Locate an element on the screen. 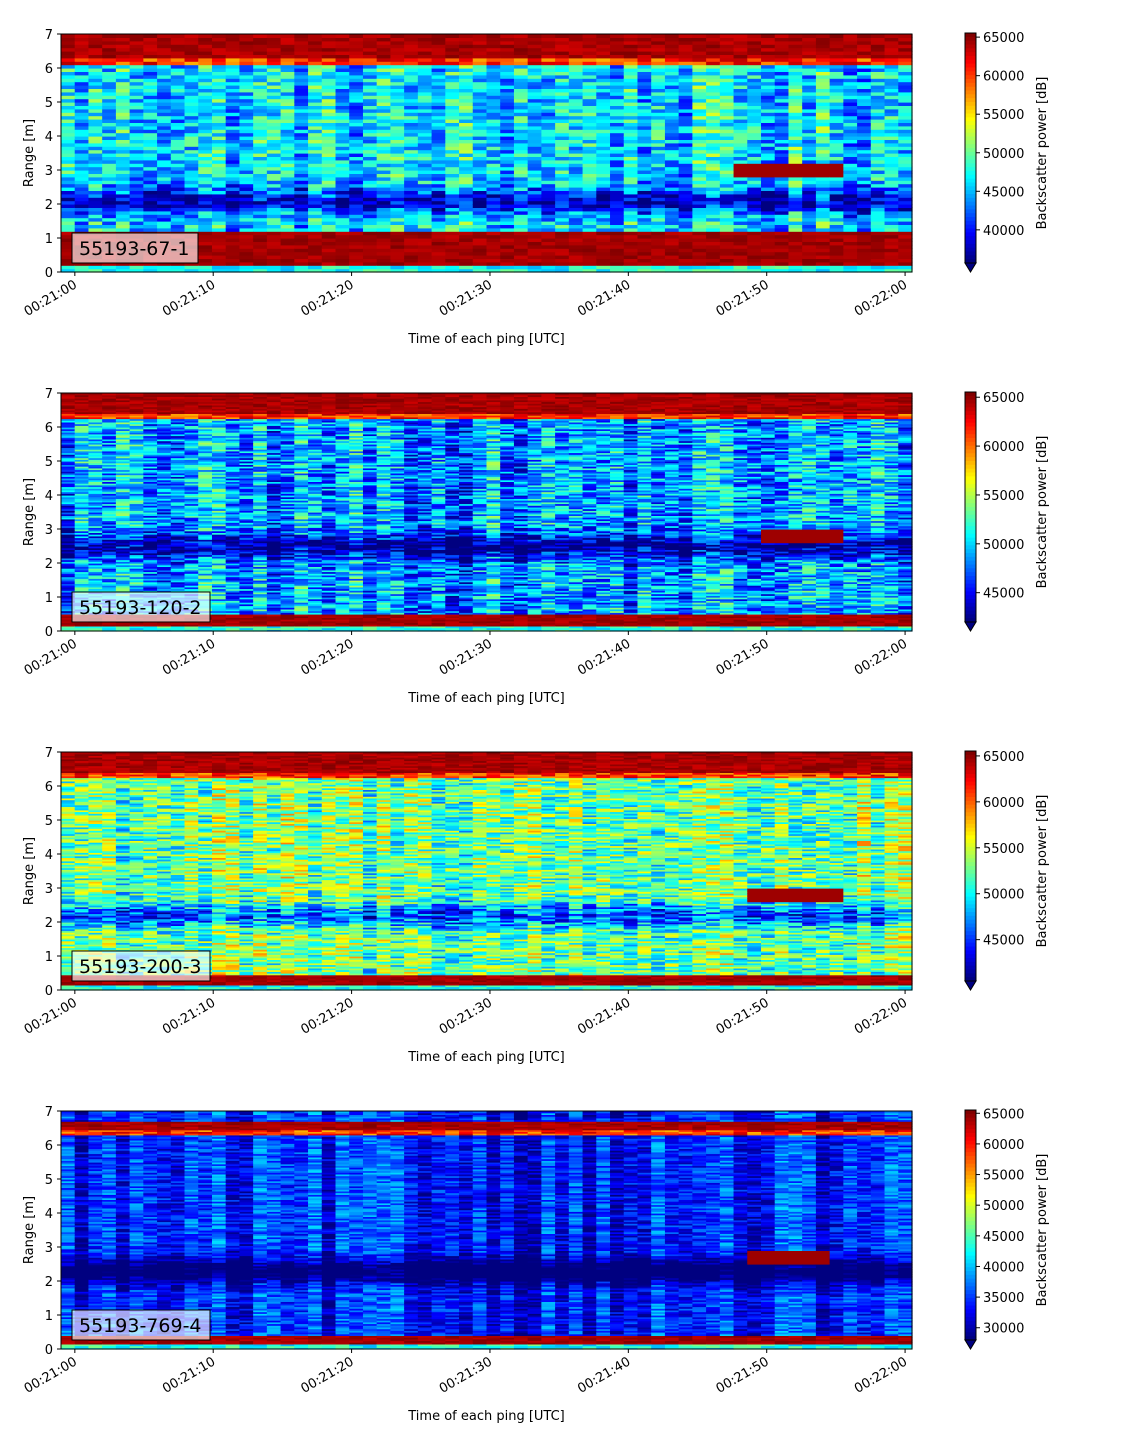  channel-label-text: 55193-67-1 is located at coordinates (134, 249).